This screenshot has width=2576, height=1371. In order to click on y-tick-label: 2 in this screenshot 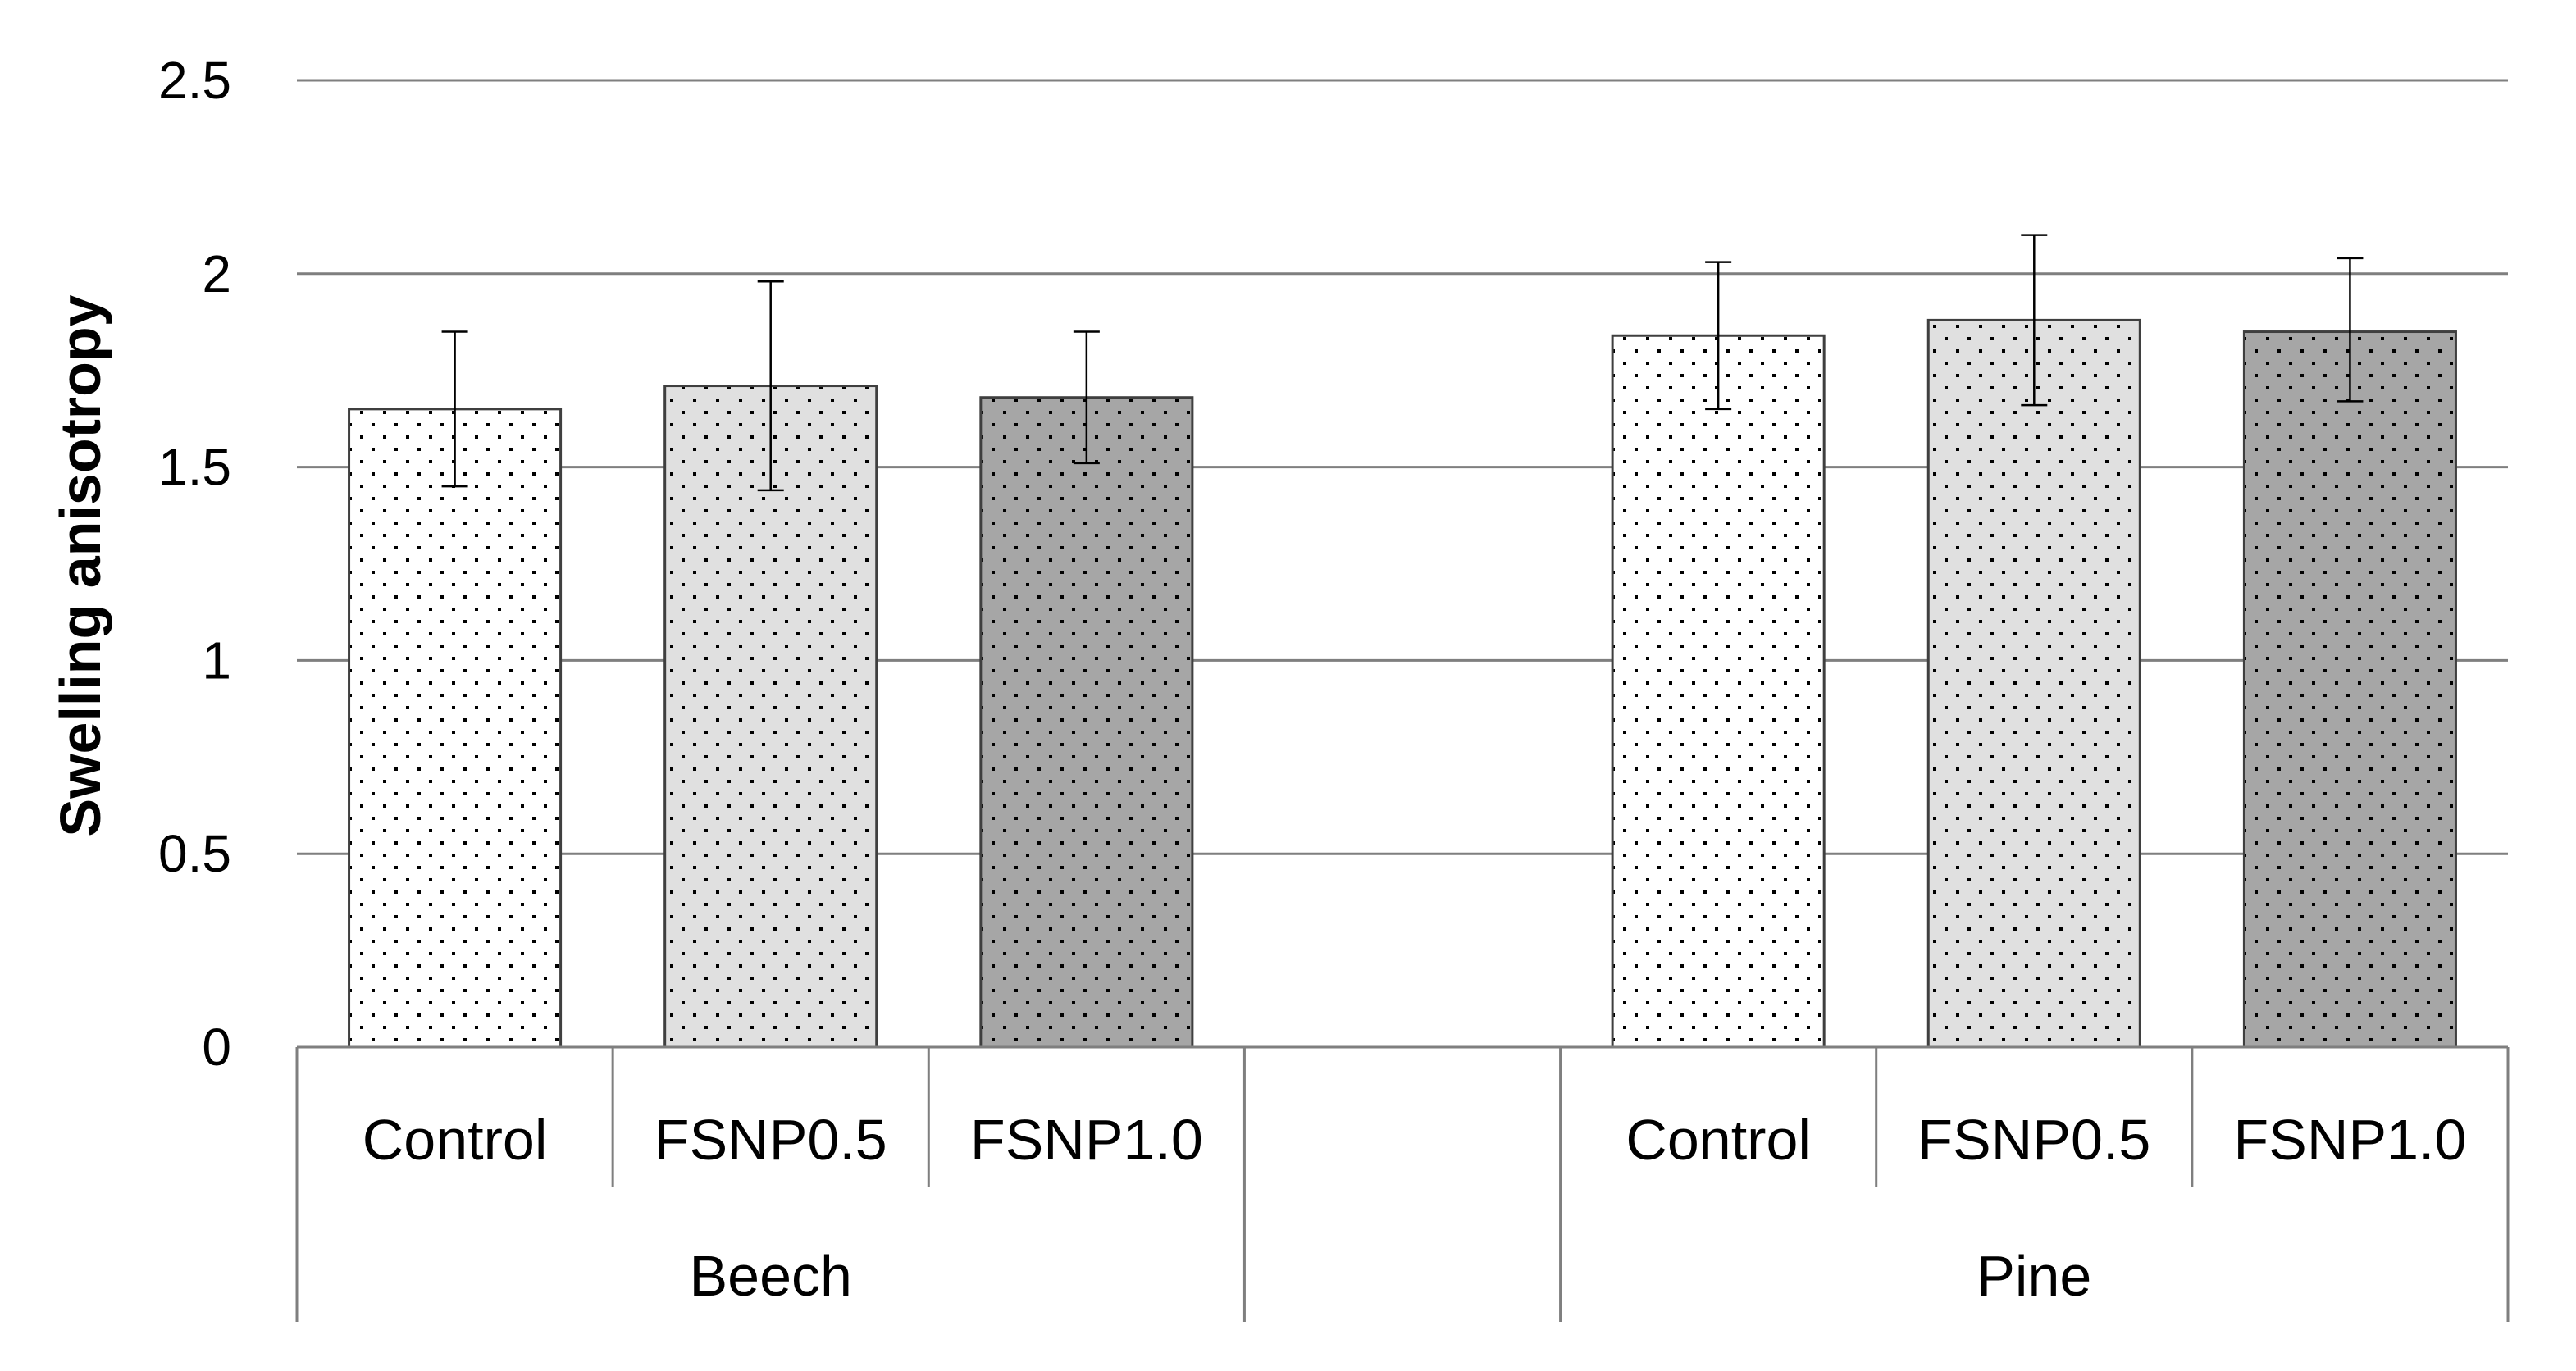, I will do `click(216, 273)`.